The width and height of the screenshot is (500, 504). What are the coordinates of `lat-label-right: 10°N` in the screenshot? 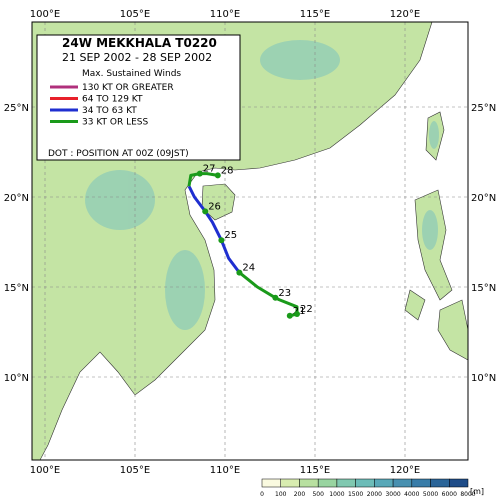 It's located at (483, 378).